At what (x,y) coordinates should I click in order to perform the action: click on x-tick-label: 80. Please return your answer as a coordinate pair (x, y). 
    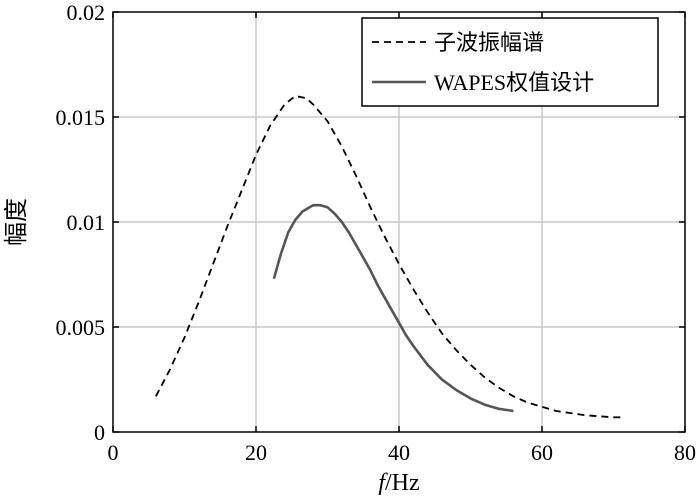
    Looking at the image, I should click on (685, 452).